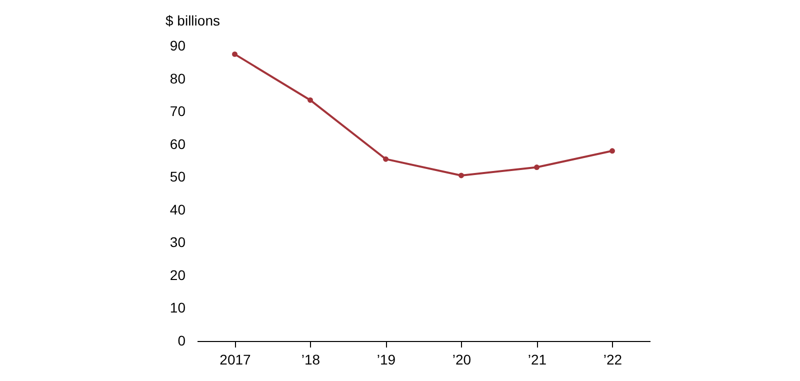  What do you see at coordinates (310, 360) in the screenshot?
I see `x-tick-label: ’18` at bounding box center [310, 360].